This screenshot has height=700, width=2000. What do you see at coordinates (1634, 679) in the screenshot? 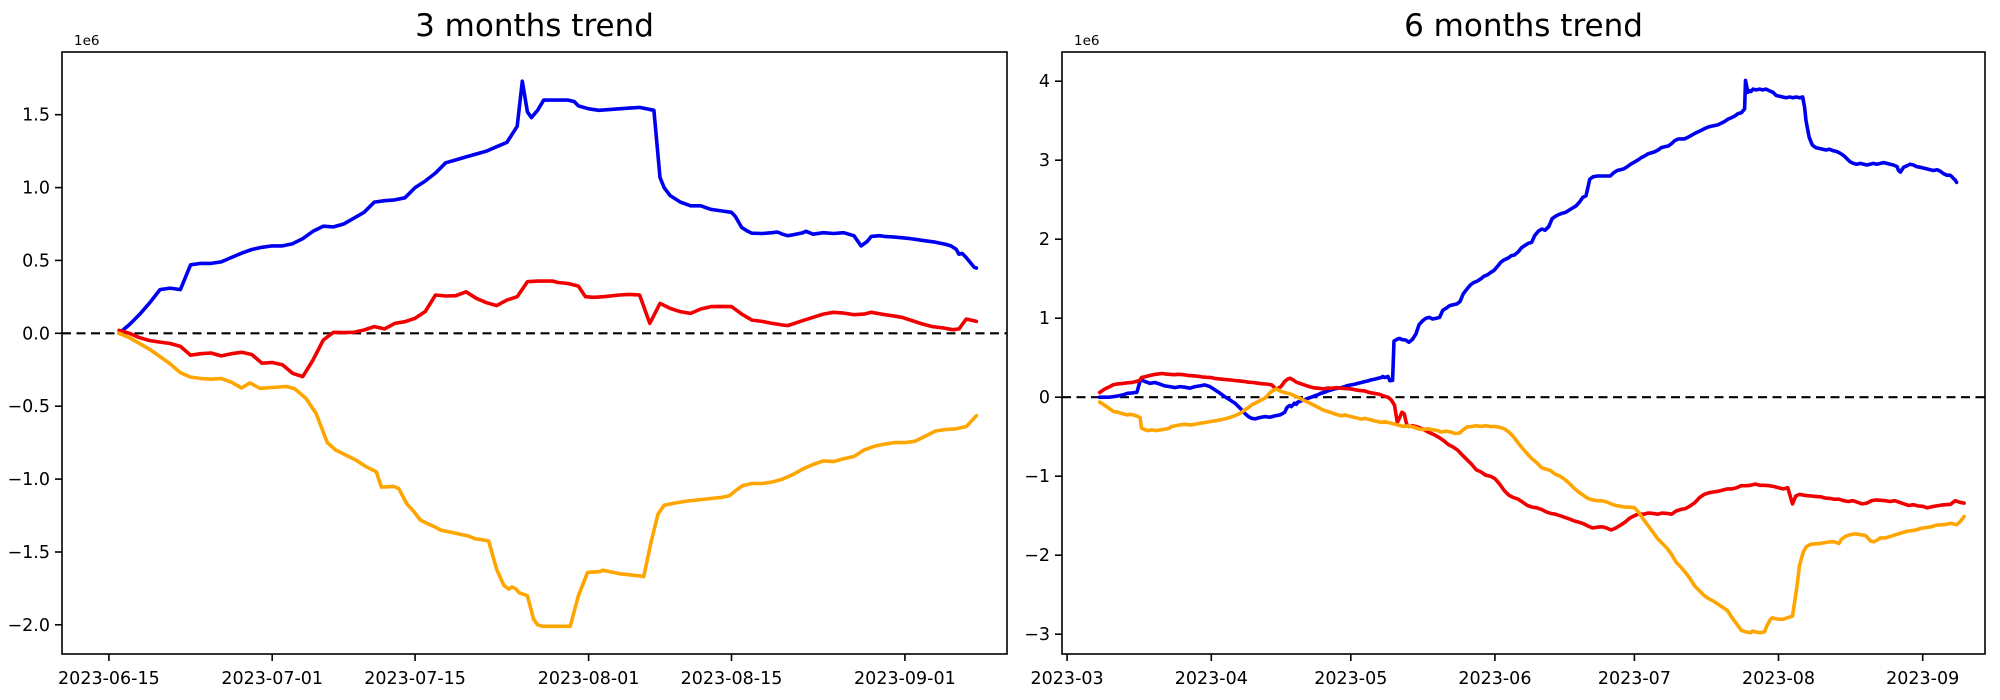
I see `x-tick-label: 2023-07` at bounding box center [1634, 679].